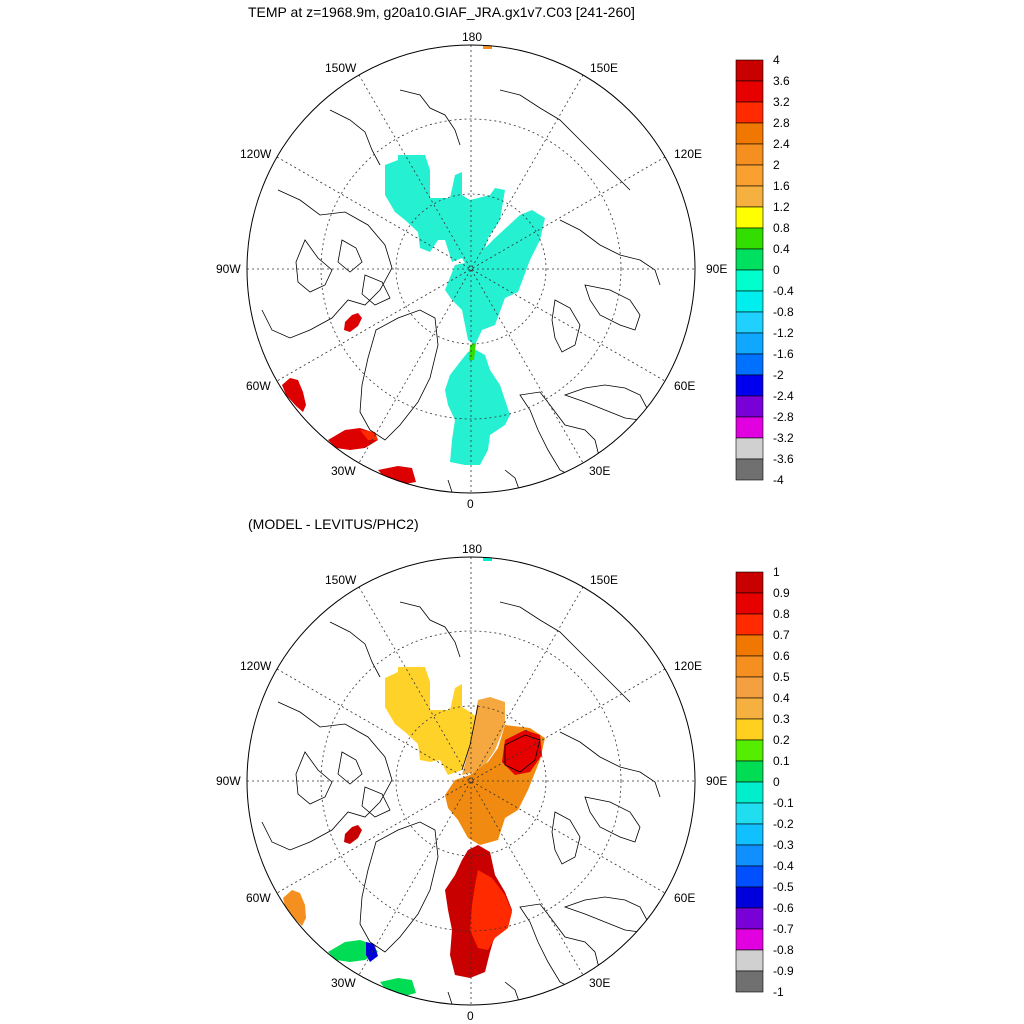  What do you see at coordinates (783, 459) in the screenshot?
I see `top-colorbar-label: -3.6` at bounding box center [783, 459].